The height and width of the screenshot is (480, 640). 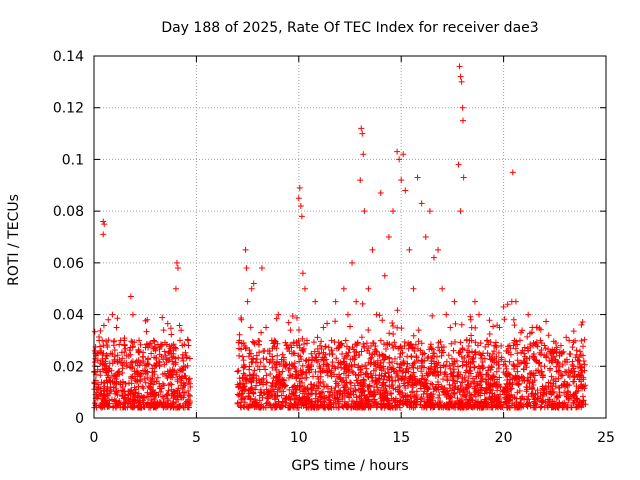 What do you see at coordinates (79, 419) in the screenshot?
I see `y-tick-label: 0` at bounding box center [79, 419].